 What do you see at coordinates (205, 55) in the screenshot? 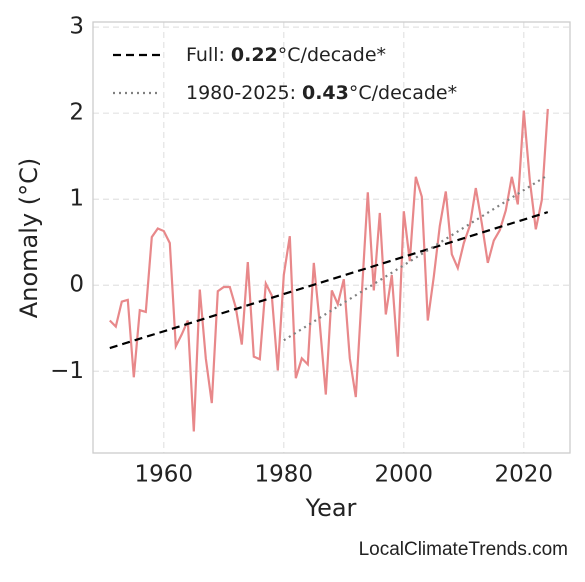
I see `legend-name: Full:` at bounding box center [205, 55].